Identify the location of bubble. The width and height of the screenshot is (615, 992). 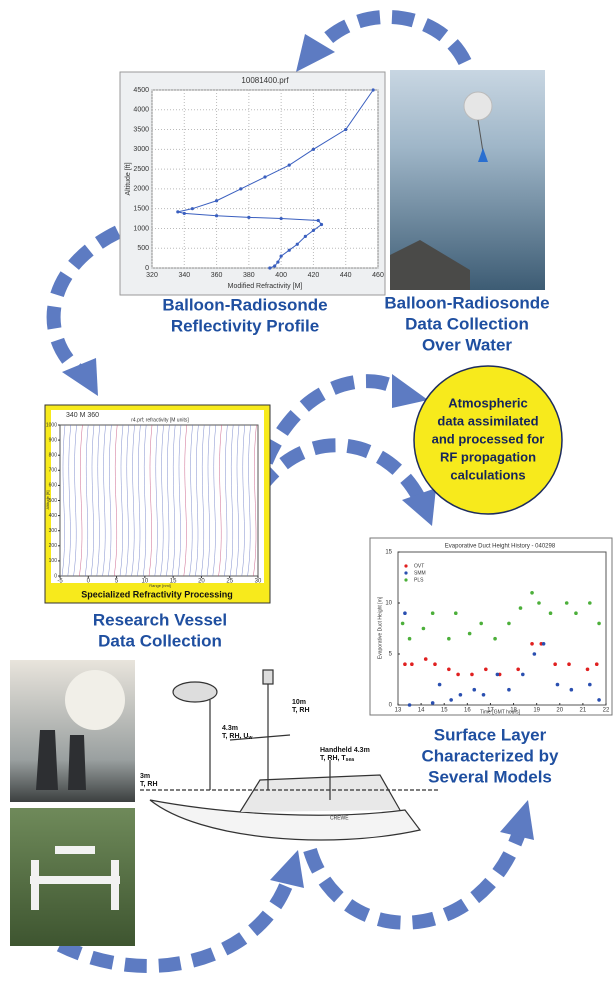
(488, 440).